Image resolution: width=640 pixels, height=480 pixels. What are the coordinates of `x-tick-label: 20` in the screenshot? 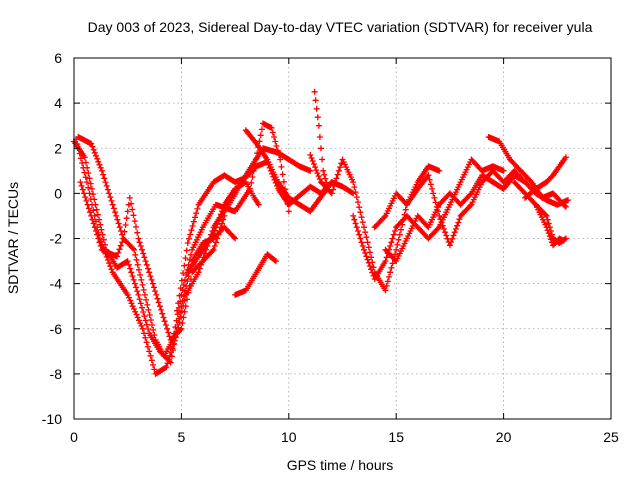 It's located at (504, 437).